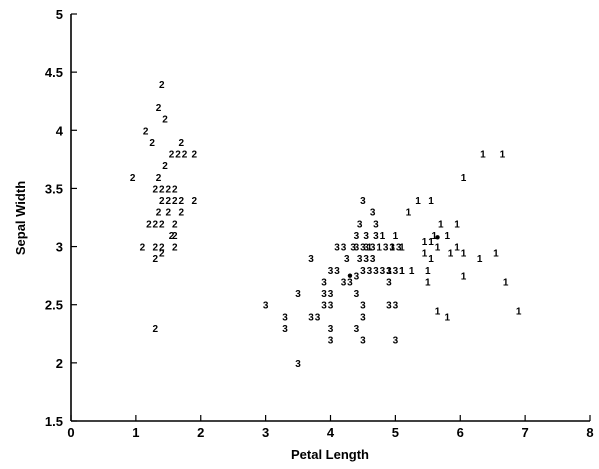  What do you see at coordinates (460, 432) in the screenshot?
I see `x-tick-label: 6` at bounding box center [460, 432].